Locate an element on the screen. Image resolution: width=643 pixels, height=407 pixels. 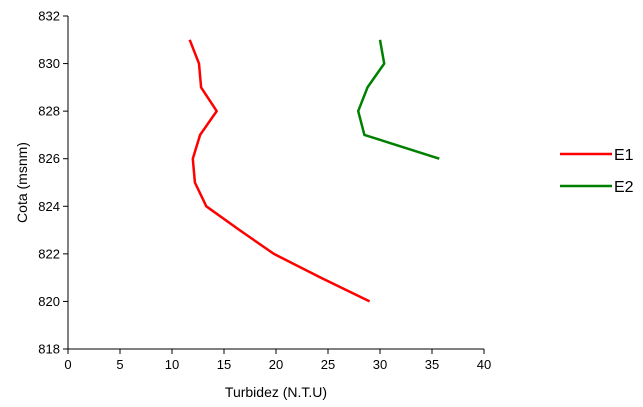
y-tick-label: 822 is located at coordinates (49, 253).